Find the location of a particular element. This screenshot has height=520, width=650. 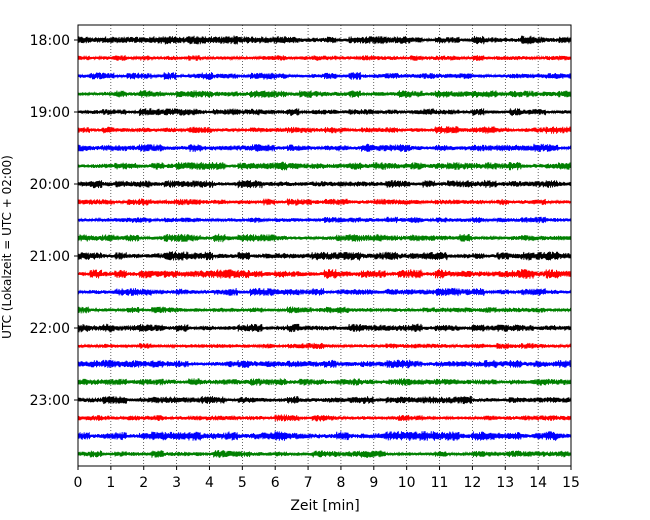

x-tick-label: 0 is located at coordinates (78, 483).